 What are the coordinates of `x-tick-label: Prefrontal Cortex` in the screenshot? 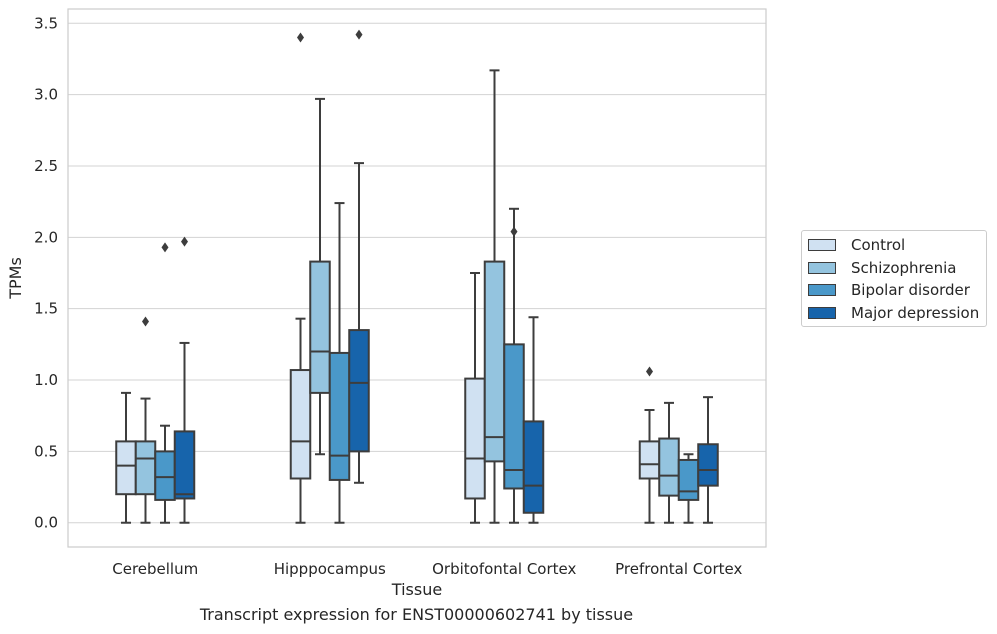 It's located at (678, 569).